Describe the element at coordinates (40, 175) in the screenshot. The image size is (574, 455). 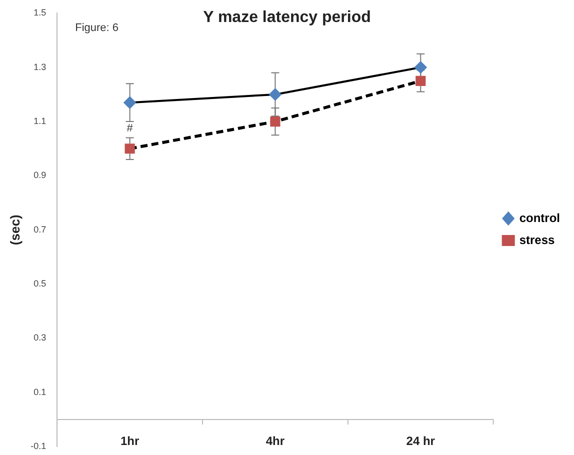
I see `y-tick-label: 0.9` at that location.